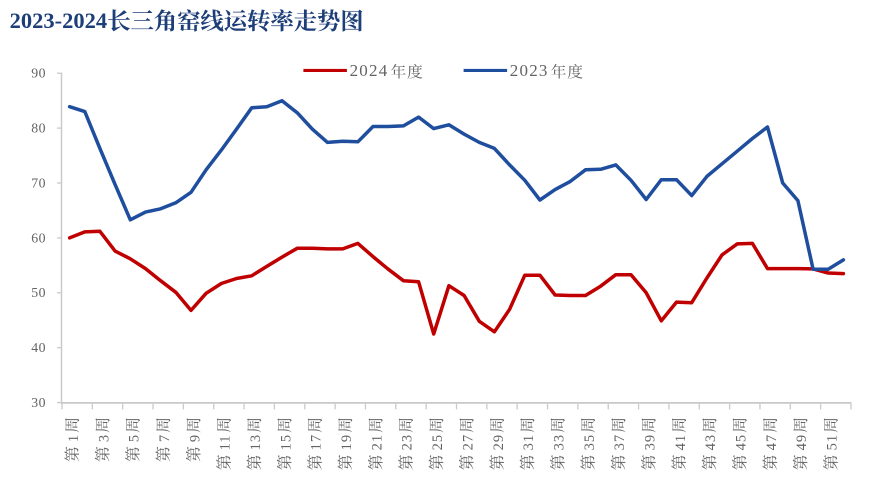  What do you see at coordinates (772, 442) in the screenshot?
I see `svg-text: 47` at bounding box center [772, 442].